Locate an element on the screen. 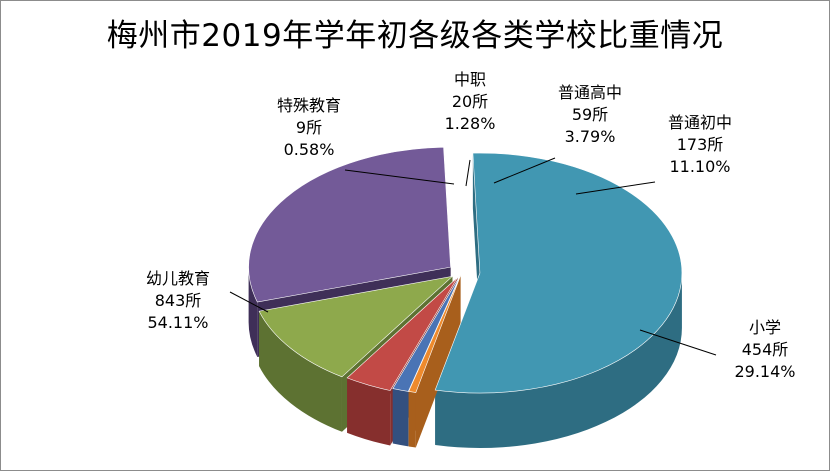 The width and height of the screenshot is (830, 471). slice-label-2-name: 中职 is located at coordinates (470, 79).